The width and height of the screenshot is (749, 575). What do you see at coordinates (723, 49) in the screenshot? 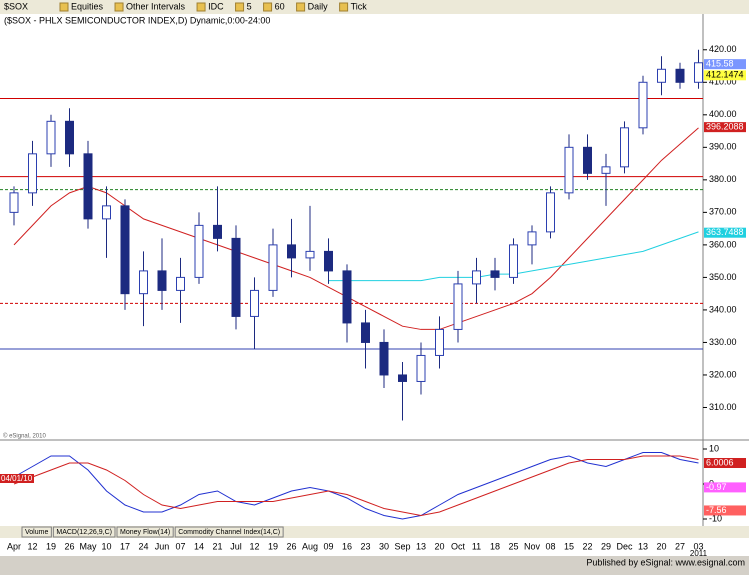
I see `y-tick-label: 420.00` at bounding box center [723, 49].